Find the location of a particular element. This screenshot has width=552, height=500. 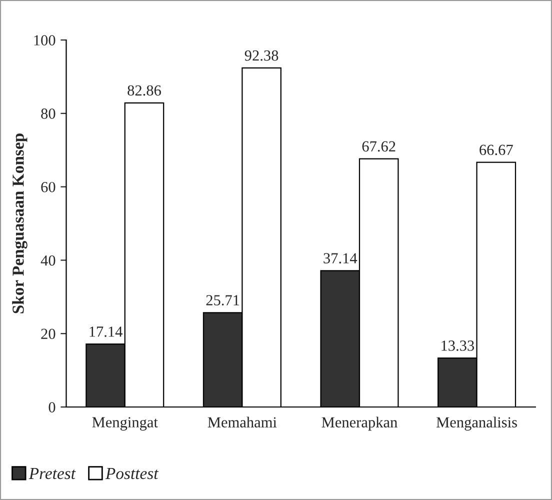

data-label: 13.33 is located at coordinates (458, 345).